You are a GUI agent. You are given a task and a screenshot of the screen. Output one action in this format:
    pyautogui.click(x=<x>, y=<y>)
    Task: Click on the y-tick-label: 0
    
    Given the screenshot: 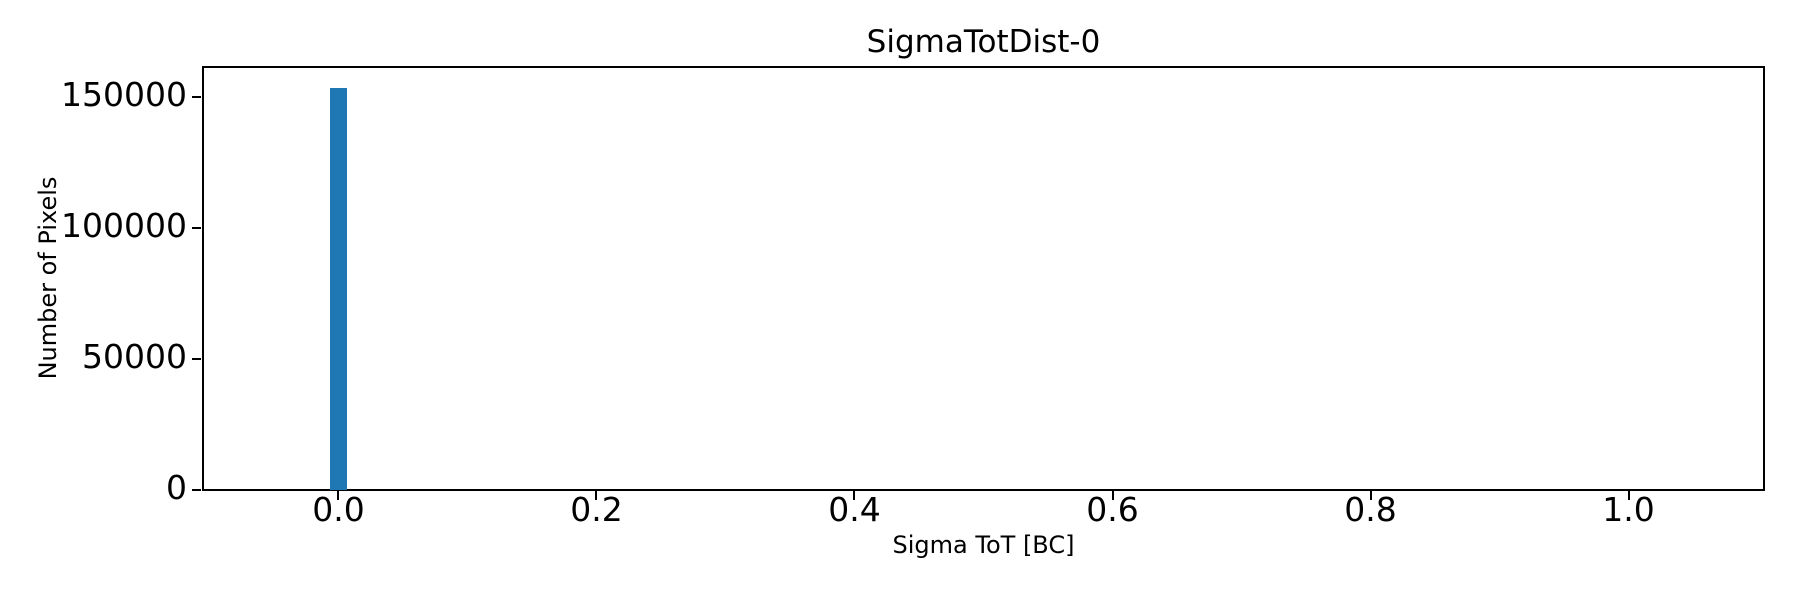 What is the action you would take?
    pyautogui.click(x=176, y=487)
    